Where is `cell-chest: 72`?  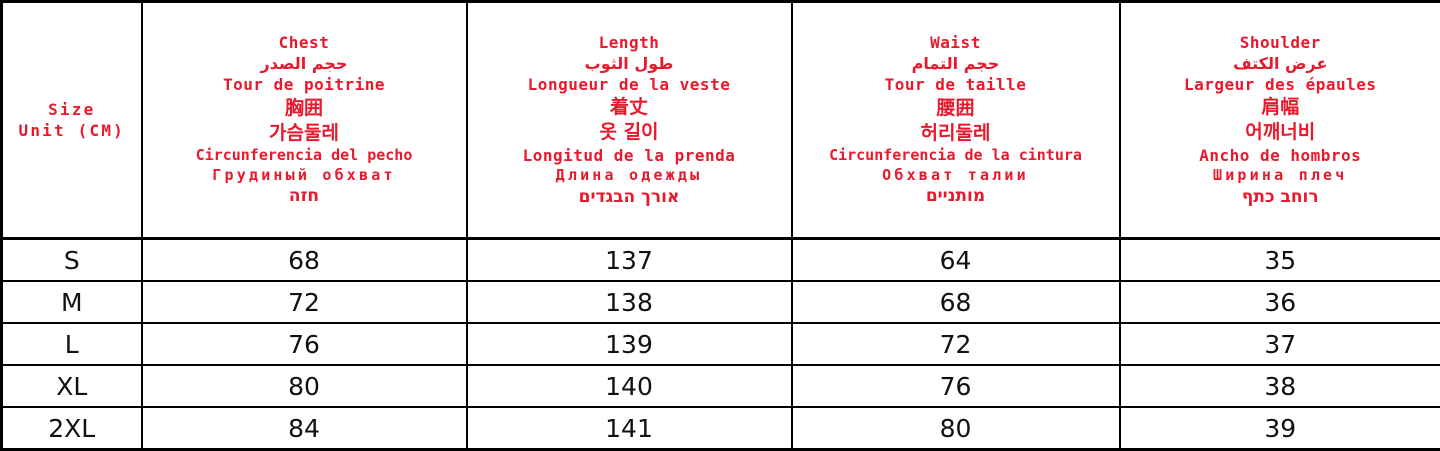 cell-chest: 72 is located at coordinates (304, 302).